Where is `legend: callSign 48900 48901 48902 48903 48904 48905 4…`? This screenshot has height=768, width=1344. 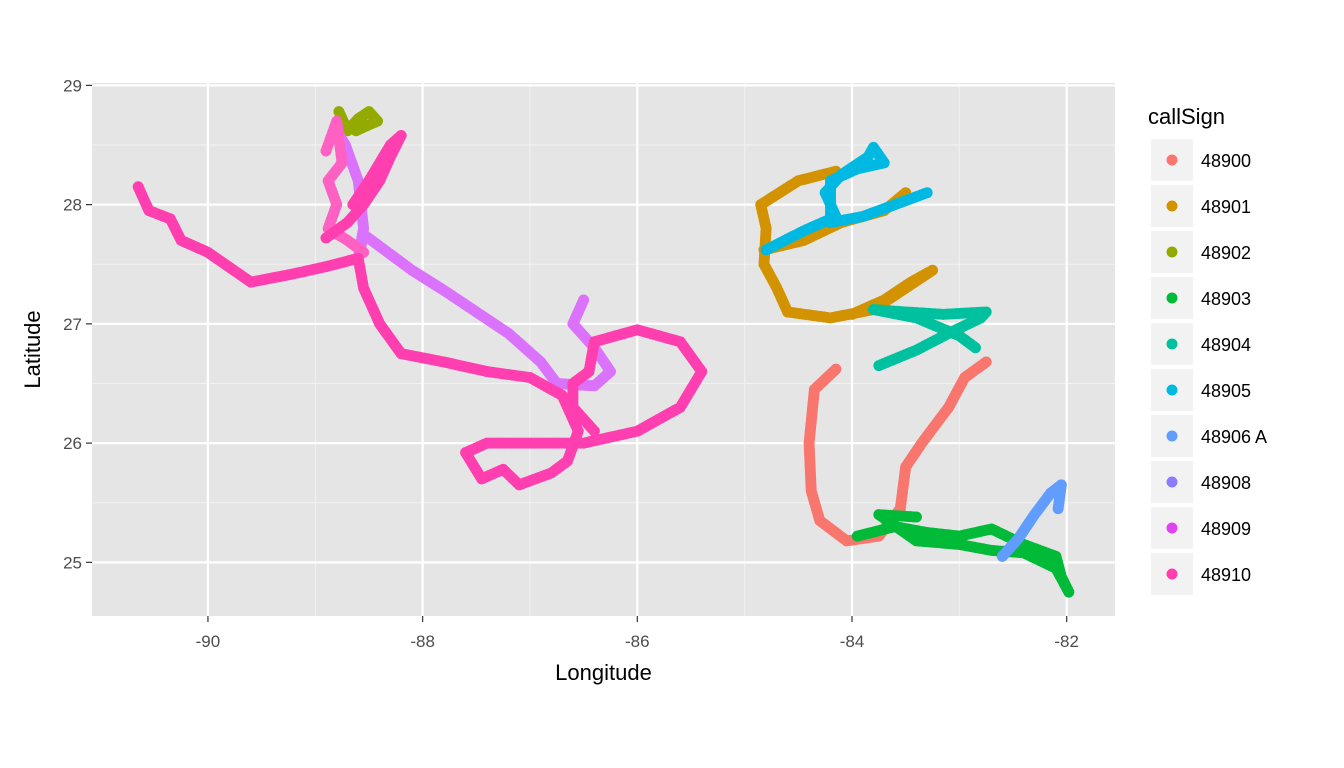 legend: callSign 48900 48901 48902 48903 48904 48905 4… is located at coordinates (1207, 349).